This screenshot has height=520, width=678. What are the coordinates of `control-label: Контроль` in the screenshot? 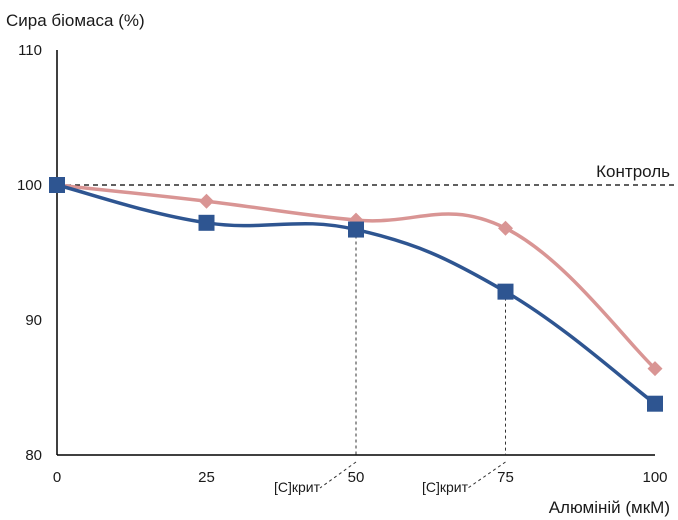 It's located at (633, 171).